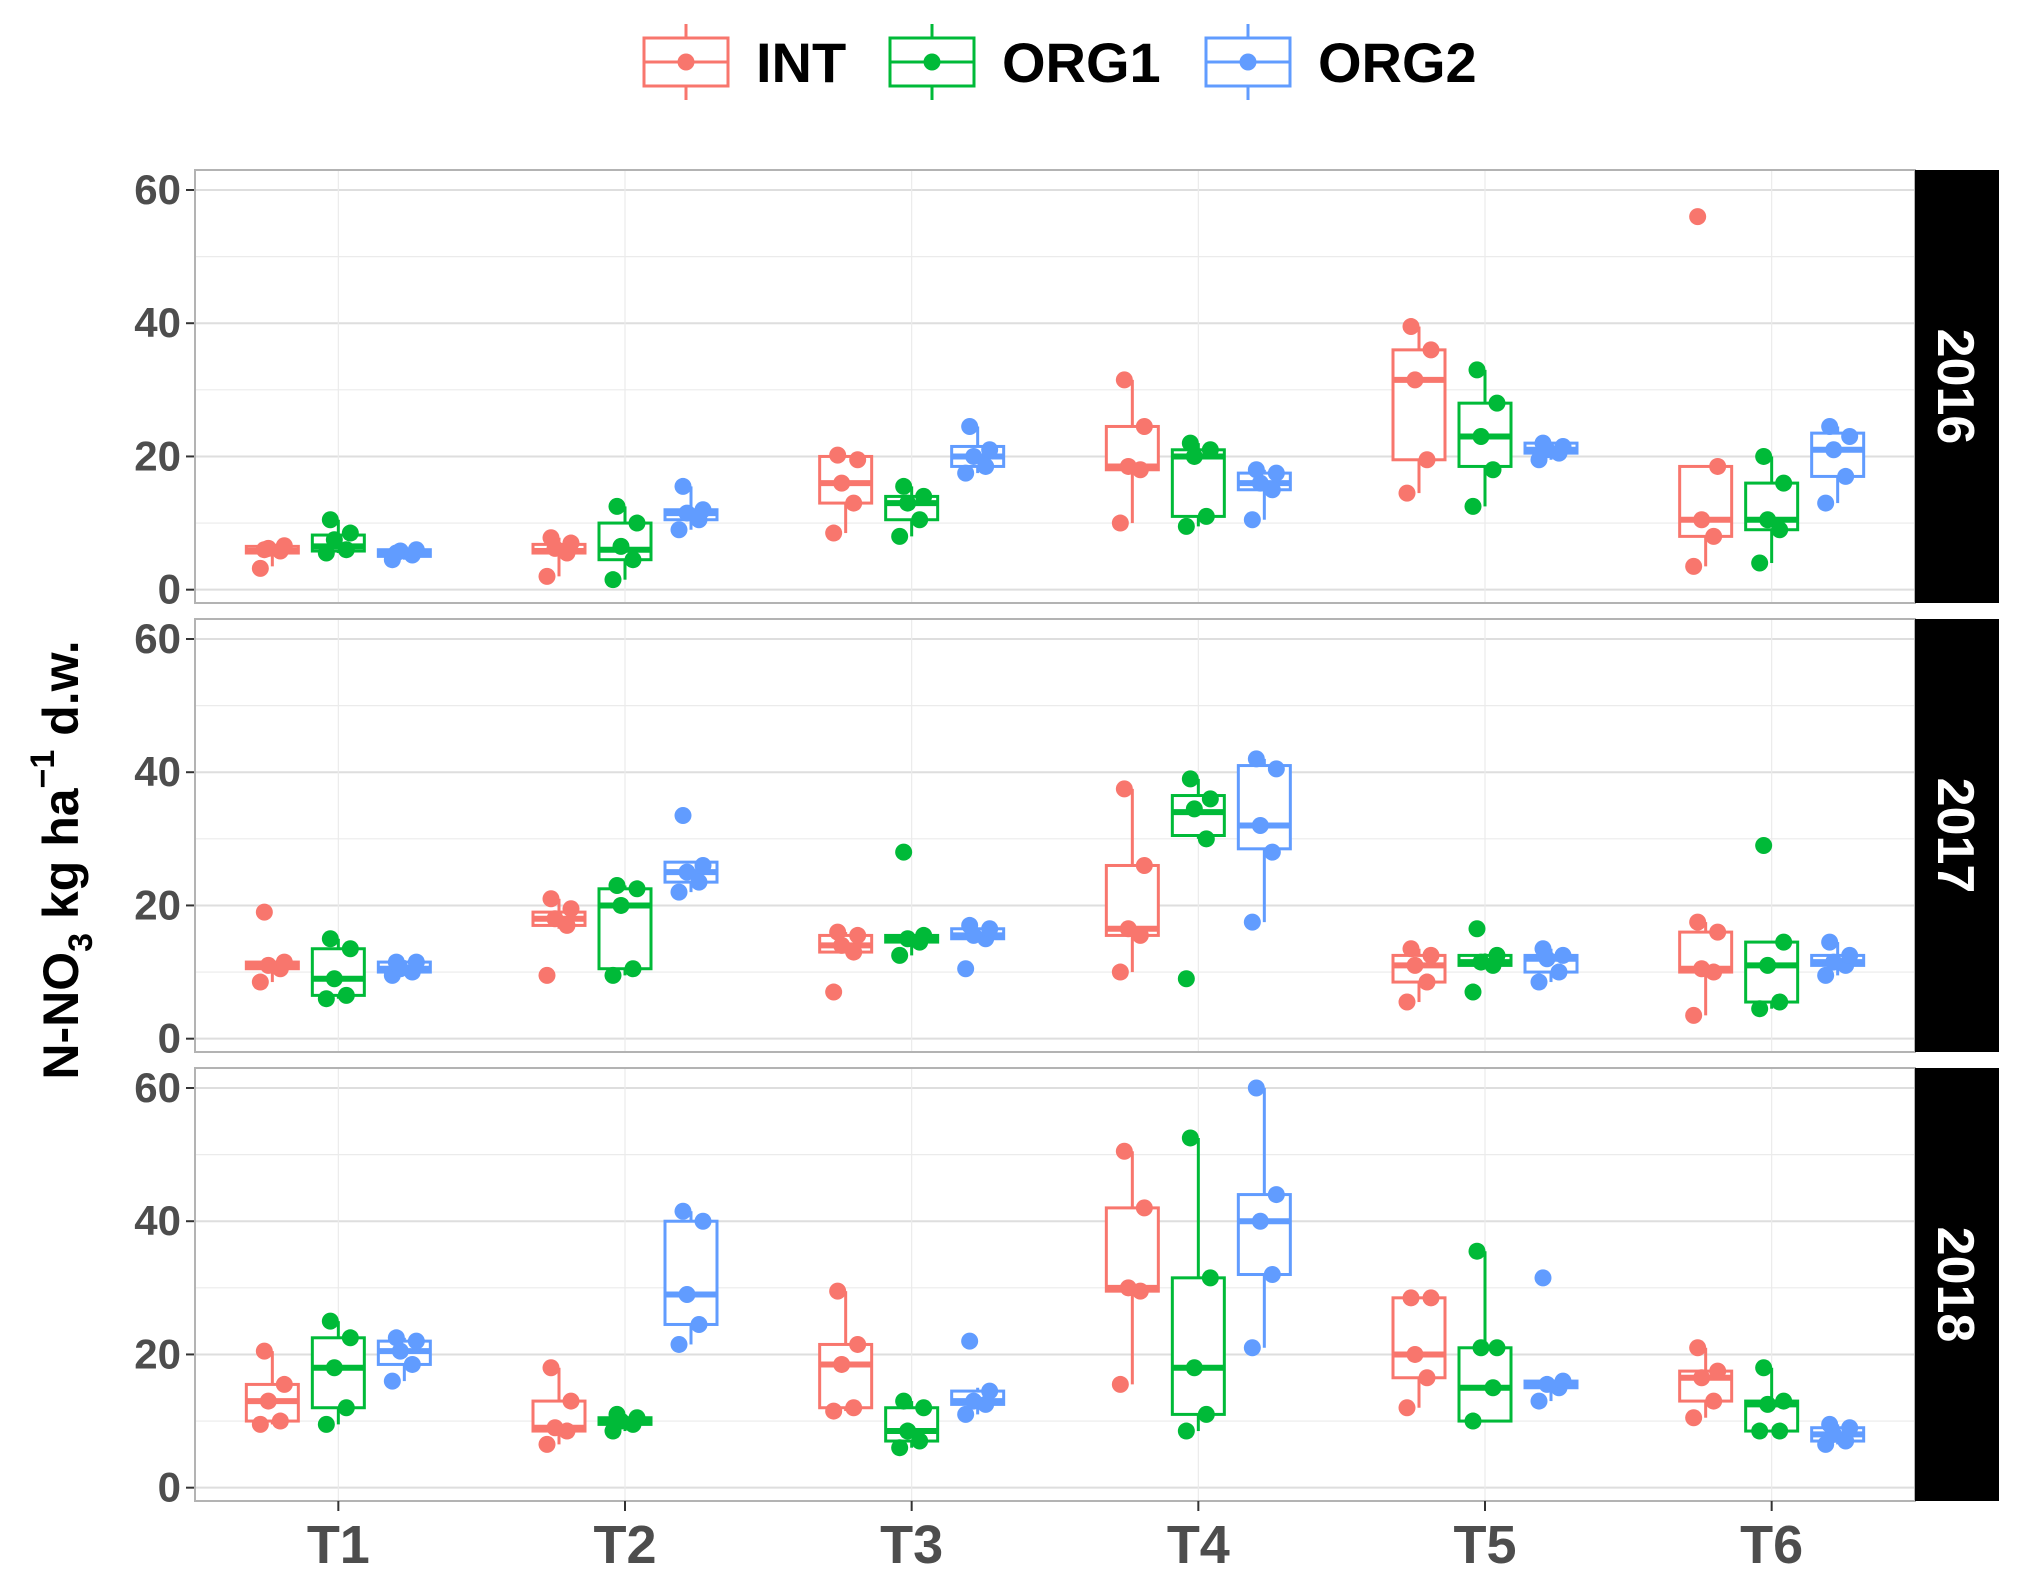 The width and height of the screenshot is (2022, 1591). I want to click on y-title-unit: kg ha, so click(61, 860).